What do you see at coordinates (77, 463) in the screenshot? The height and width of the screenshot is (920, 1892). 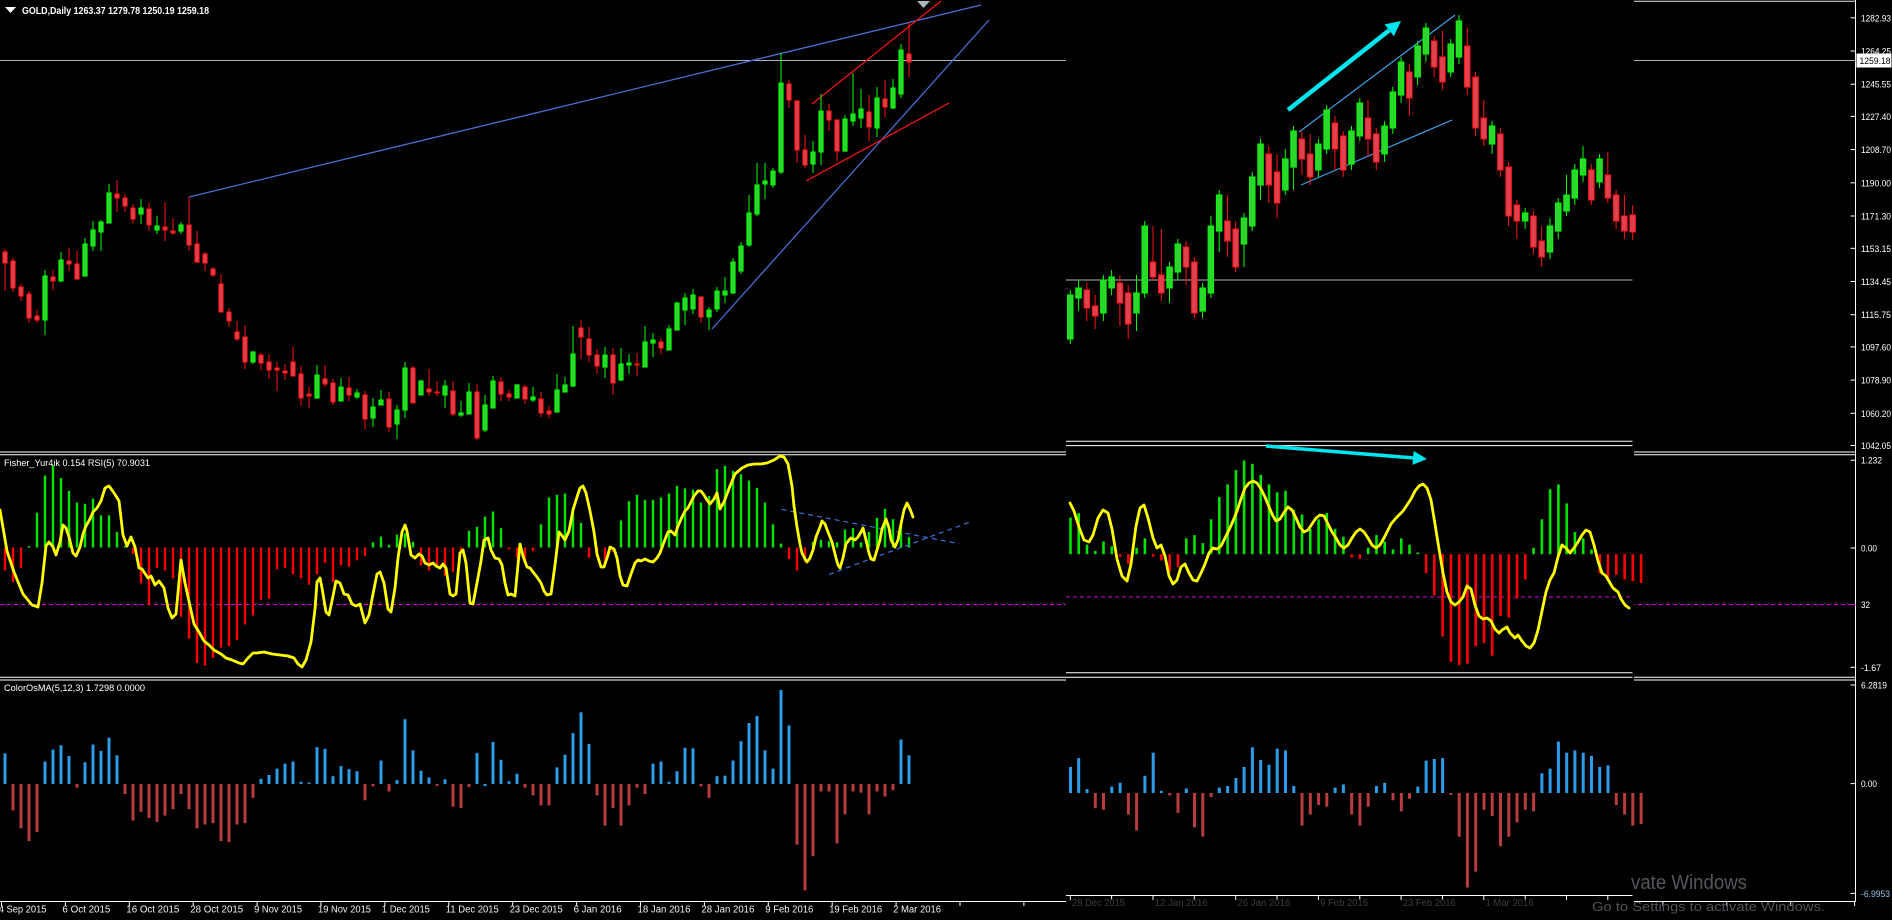 I see `svg-text:Fisher_Yur4ik 0.154 RSI(5) 70: Fisher_Yur4ik 0.154 RSI(5) 70.9031` at bounding box center [77, 463].